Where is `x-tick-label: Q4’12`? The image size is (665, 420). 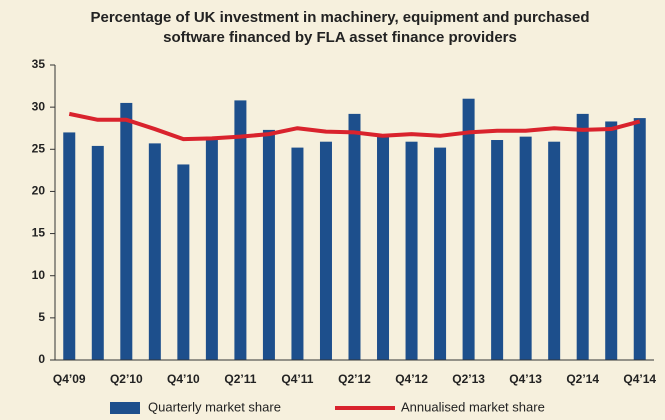 x-tick-label: Q4’12 is located at coordinates (411, 379).